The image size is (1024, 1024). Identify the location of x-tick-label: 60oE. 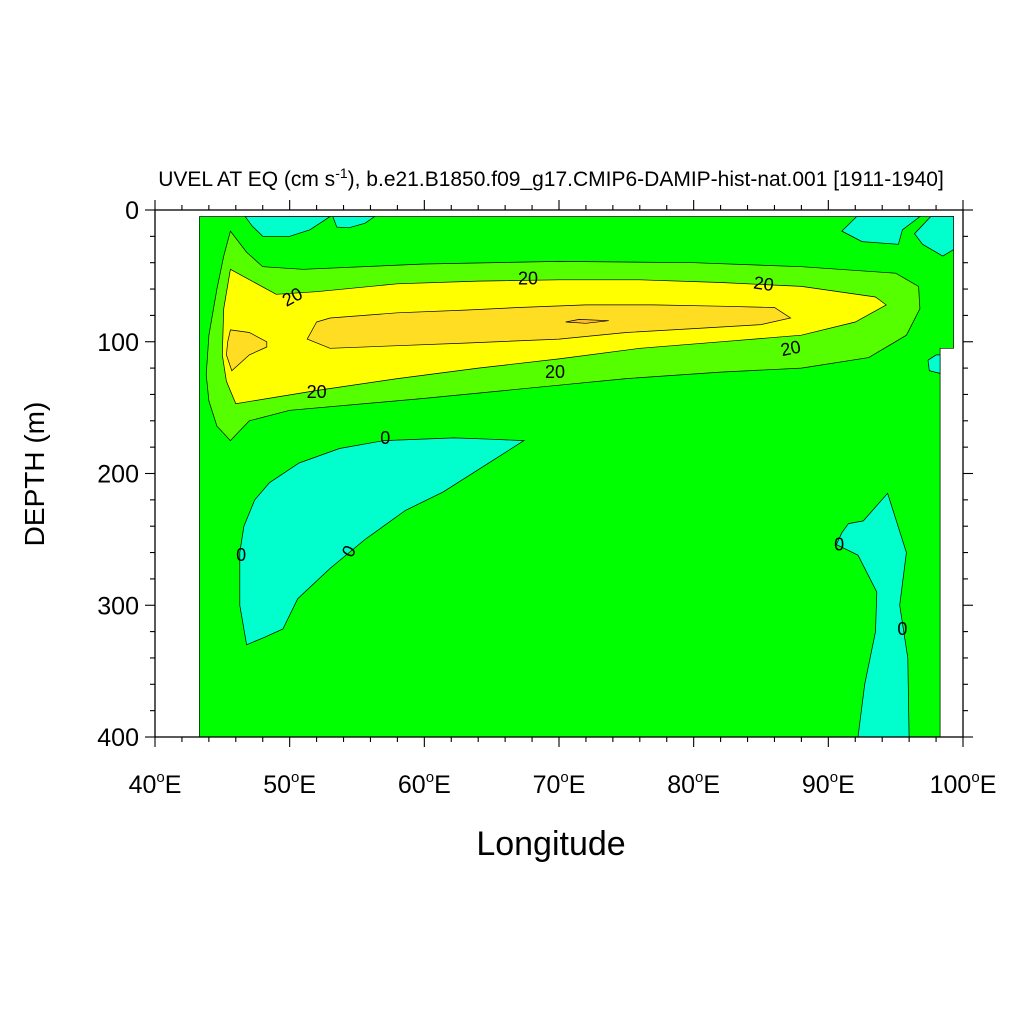
(424, 784).